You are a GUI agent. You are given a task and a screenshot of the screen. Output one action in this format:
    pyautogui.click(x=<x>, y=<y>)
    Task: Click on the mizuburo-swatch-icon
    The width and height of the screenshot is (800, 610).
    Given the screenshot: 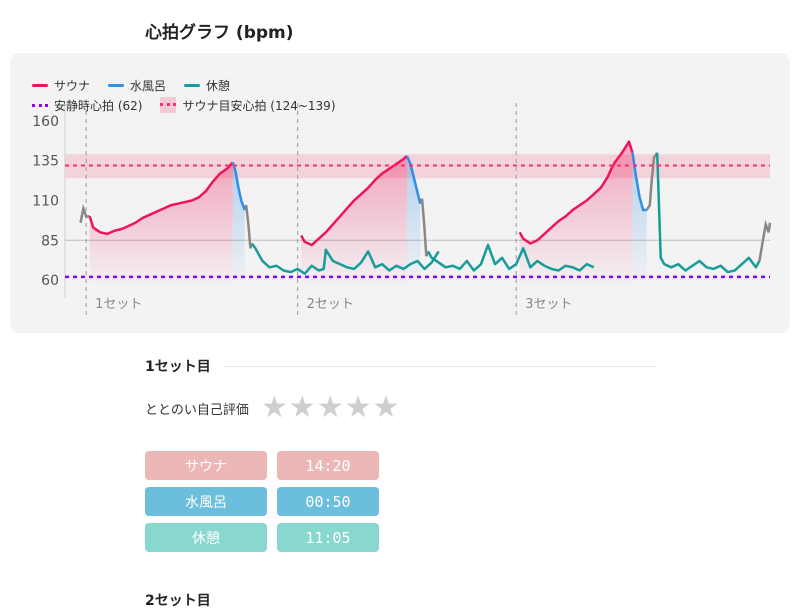 What is the action you would take?
    pyautogui.click(x=116, y=85)
    